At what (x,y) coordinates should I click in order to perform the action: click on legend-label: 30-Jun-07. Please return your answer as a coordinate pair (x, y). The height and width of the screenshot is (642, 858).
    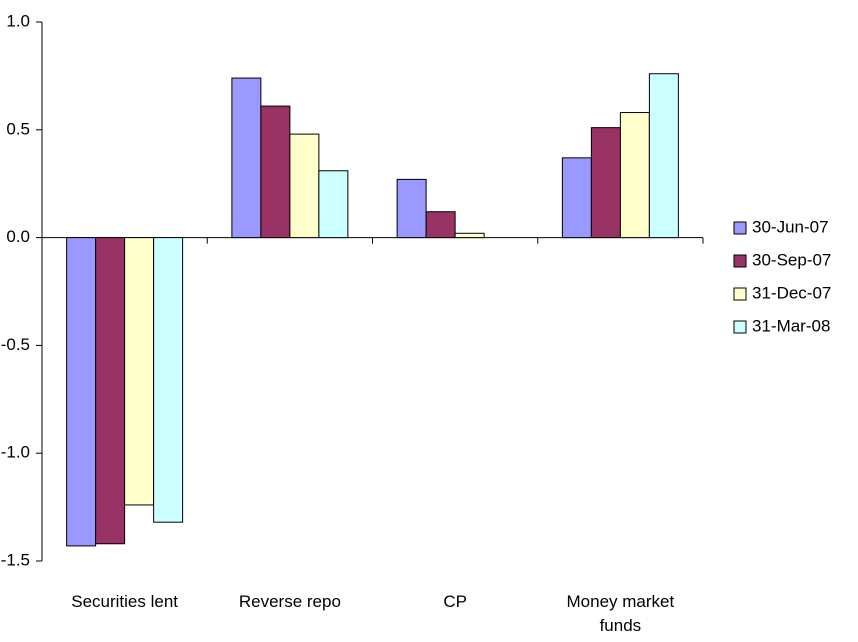
    Looking at the image, I should click on (790, 226).